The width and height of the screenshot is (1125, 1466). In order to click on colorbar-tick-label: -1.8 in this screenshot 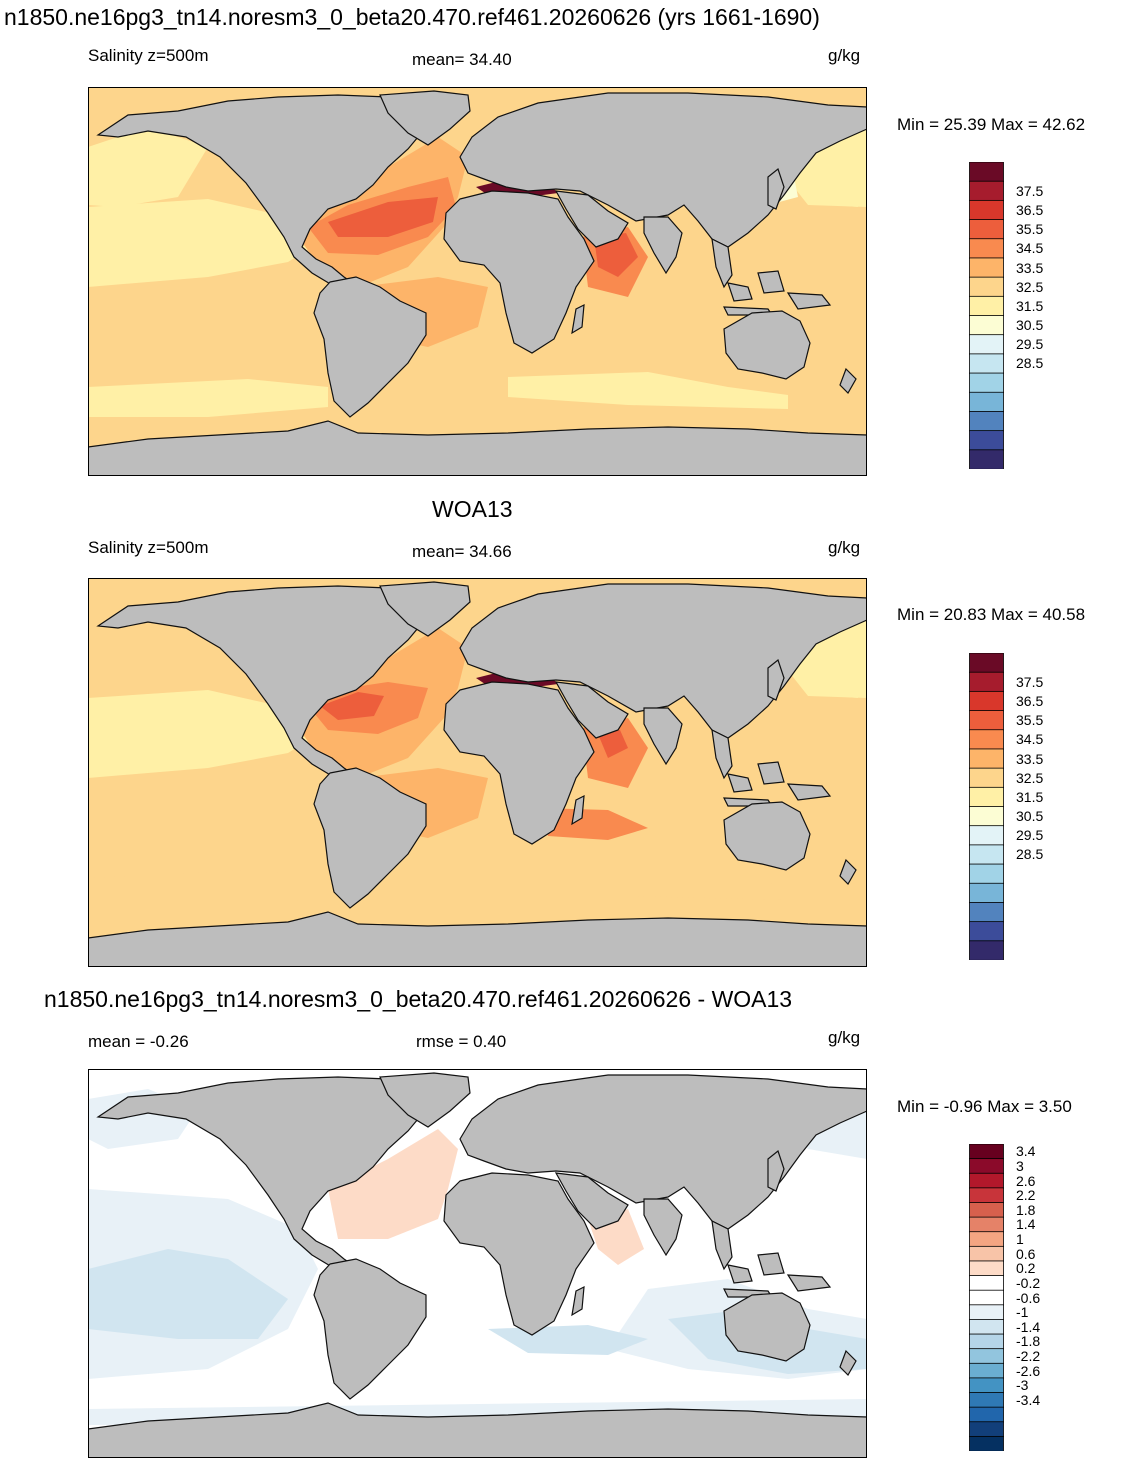, I will do `click(1028, 1341)`.